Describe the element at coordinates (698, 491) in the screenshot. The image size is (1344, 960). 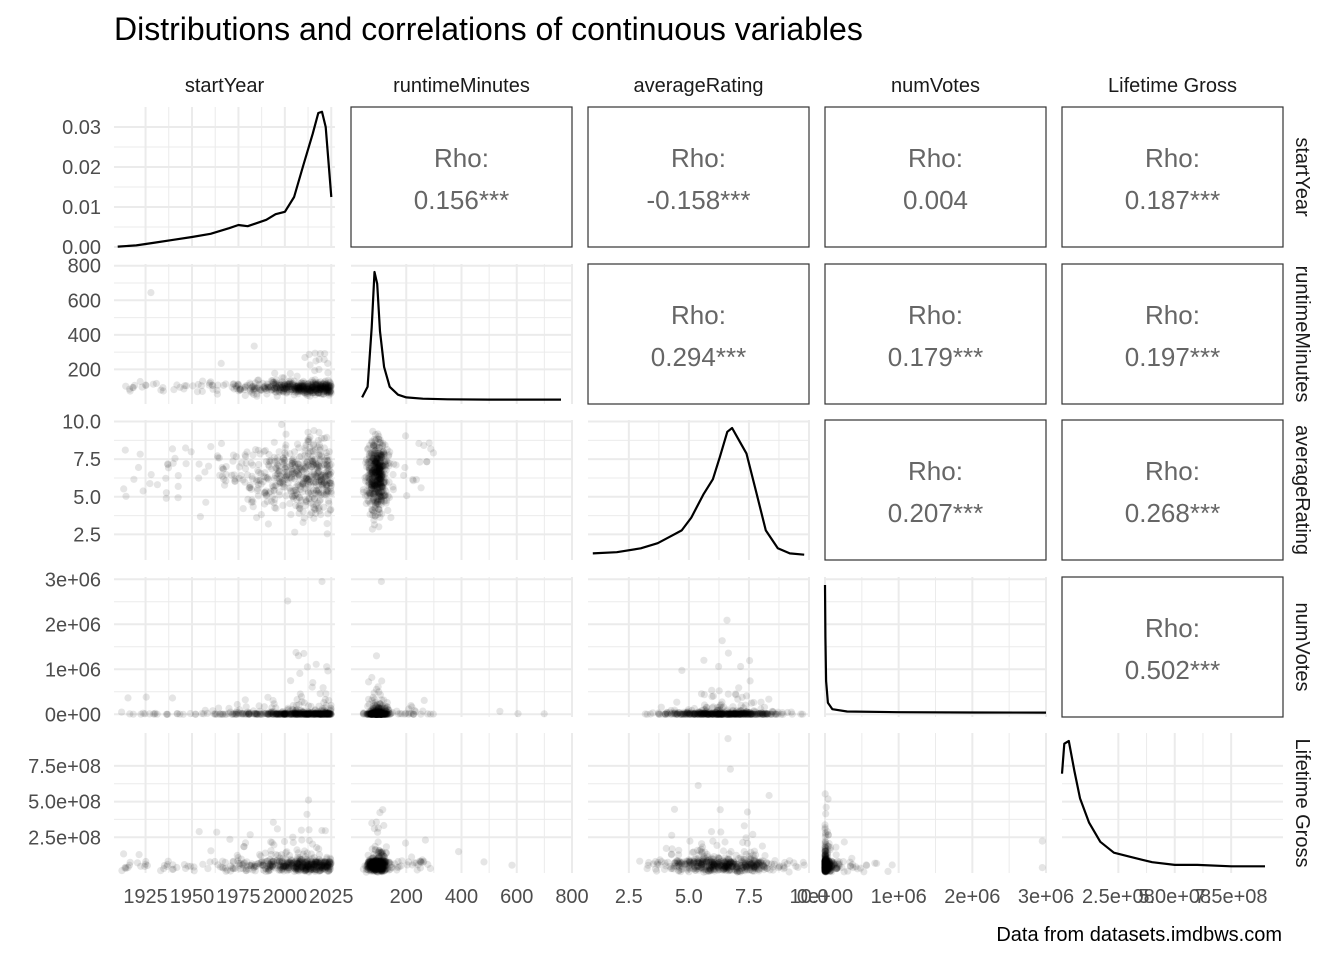
I see `density-curve` at that location.